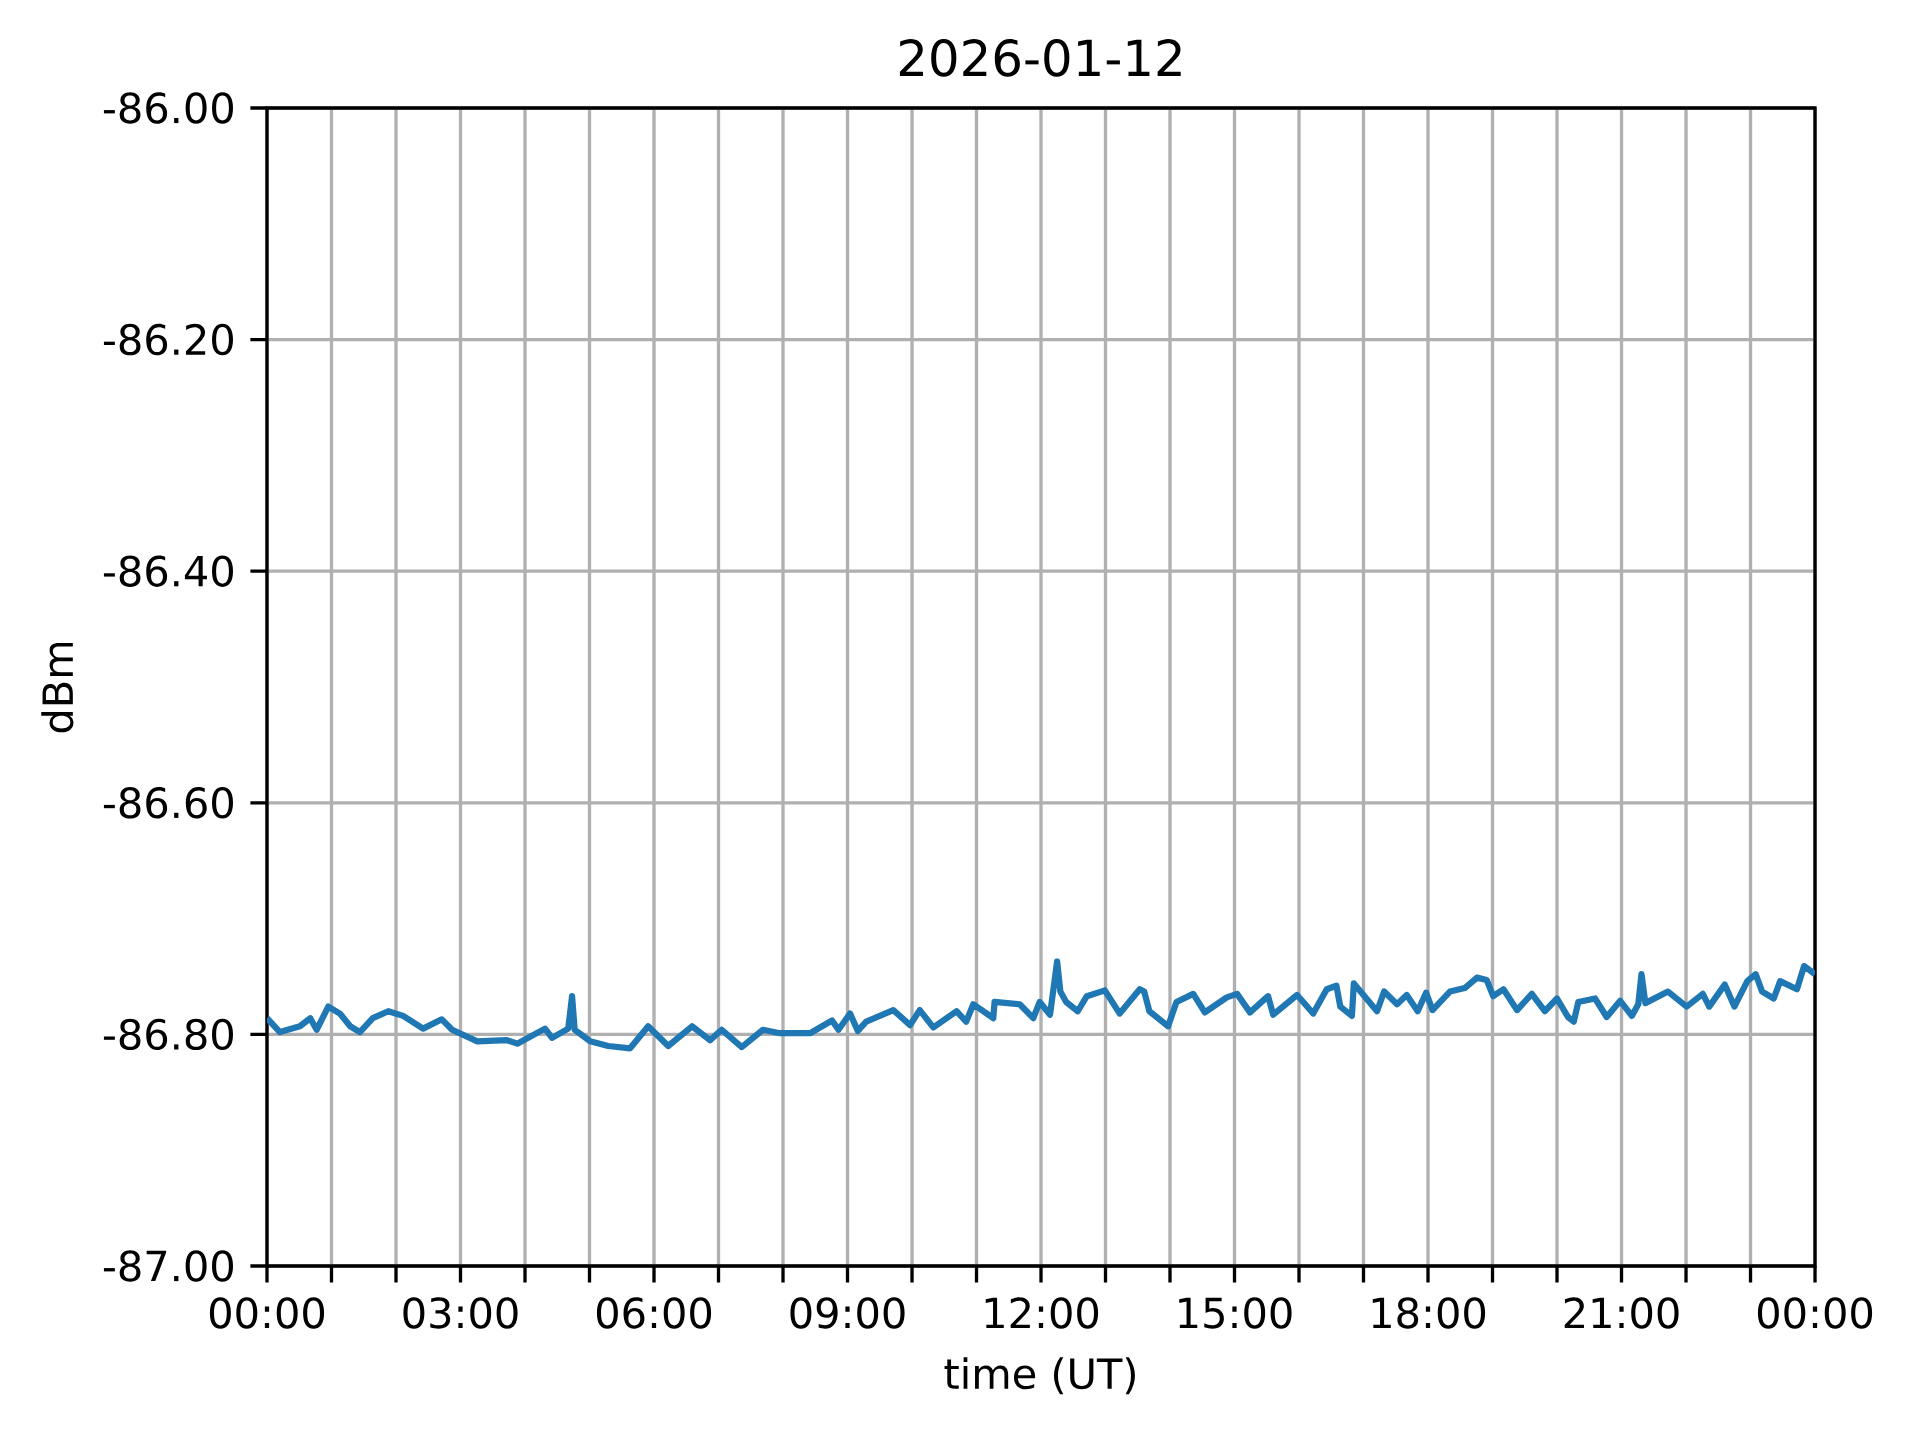  What do you see at coordinates (1042, 1313) in the screenshot?
I see `x-tick-label: 12:00` at bounding box center [1042, 1313].